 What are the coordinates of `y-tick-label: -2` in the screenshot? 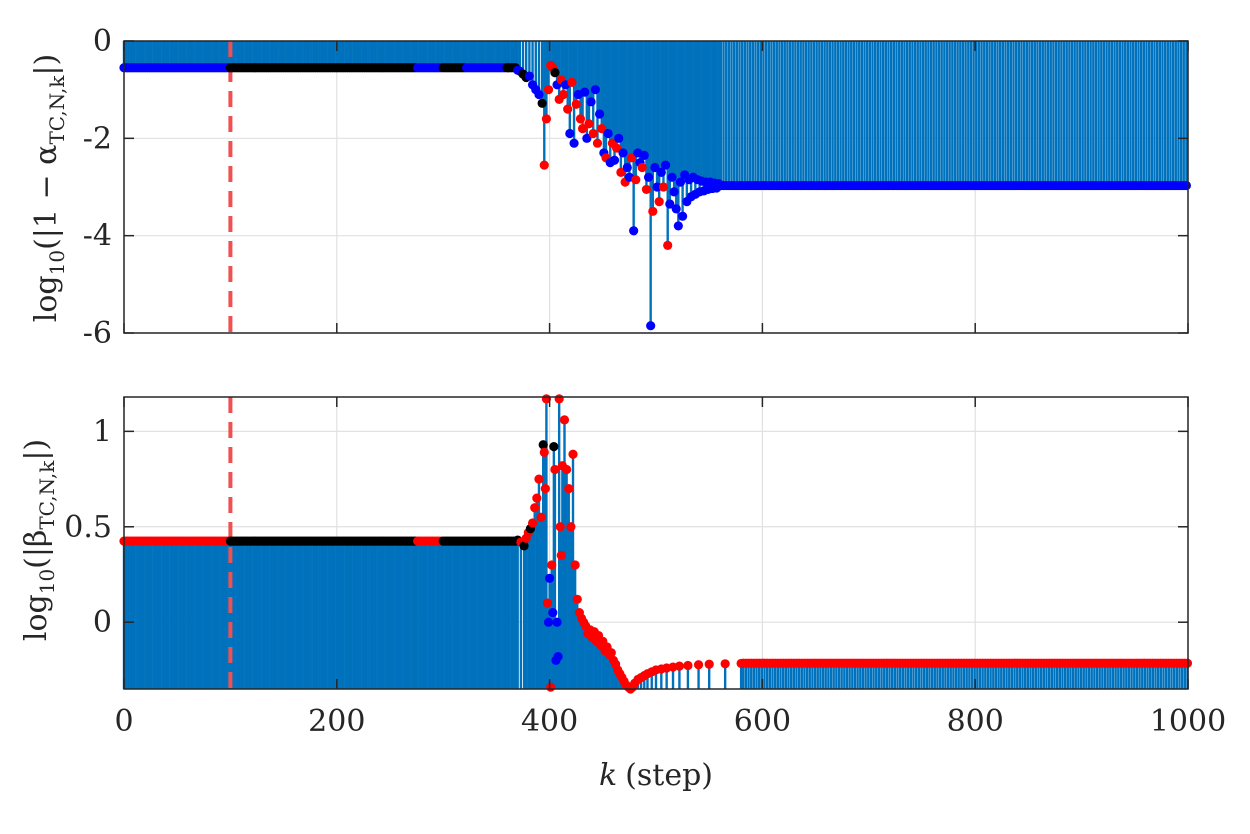 It's located at (97, 138).